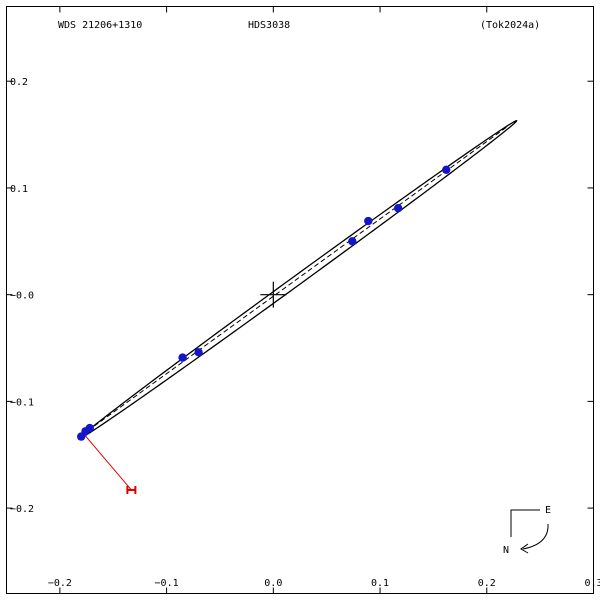 This screenshot has height=600, width=600. I want to click on compass: E N, so click(527, 530).